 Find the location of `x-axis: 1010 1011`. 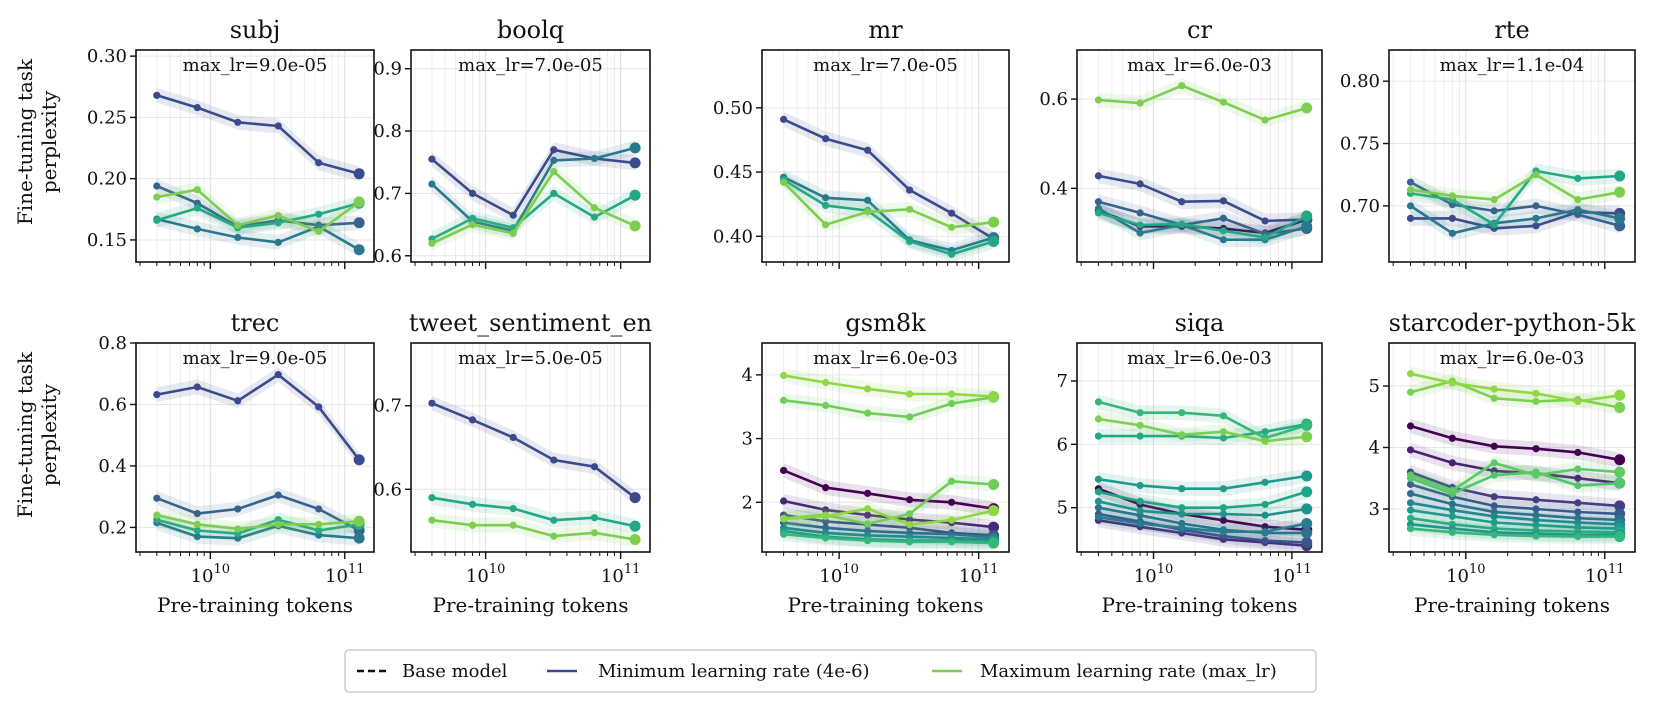

x-axis: 1010 1011 is located at coordinates (881, 569).